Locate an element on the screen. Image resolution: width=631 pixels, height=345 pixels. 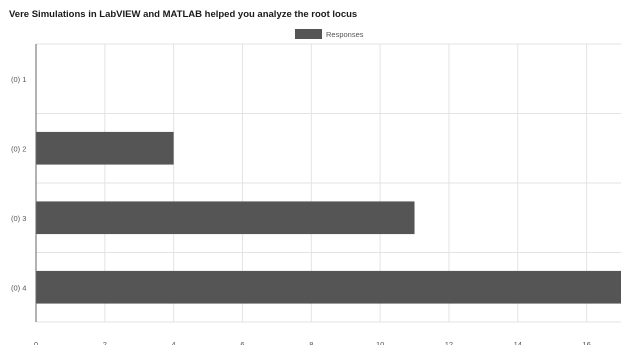
x-tick-label: 0 is located at coordinates (36, 342).